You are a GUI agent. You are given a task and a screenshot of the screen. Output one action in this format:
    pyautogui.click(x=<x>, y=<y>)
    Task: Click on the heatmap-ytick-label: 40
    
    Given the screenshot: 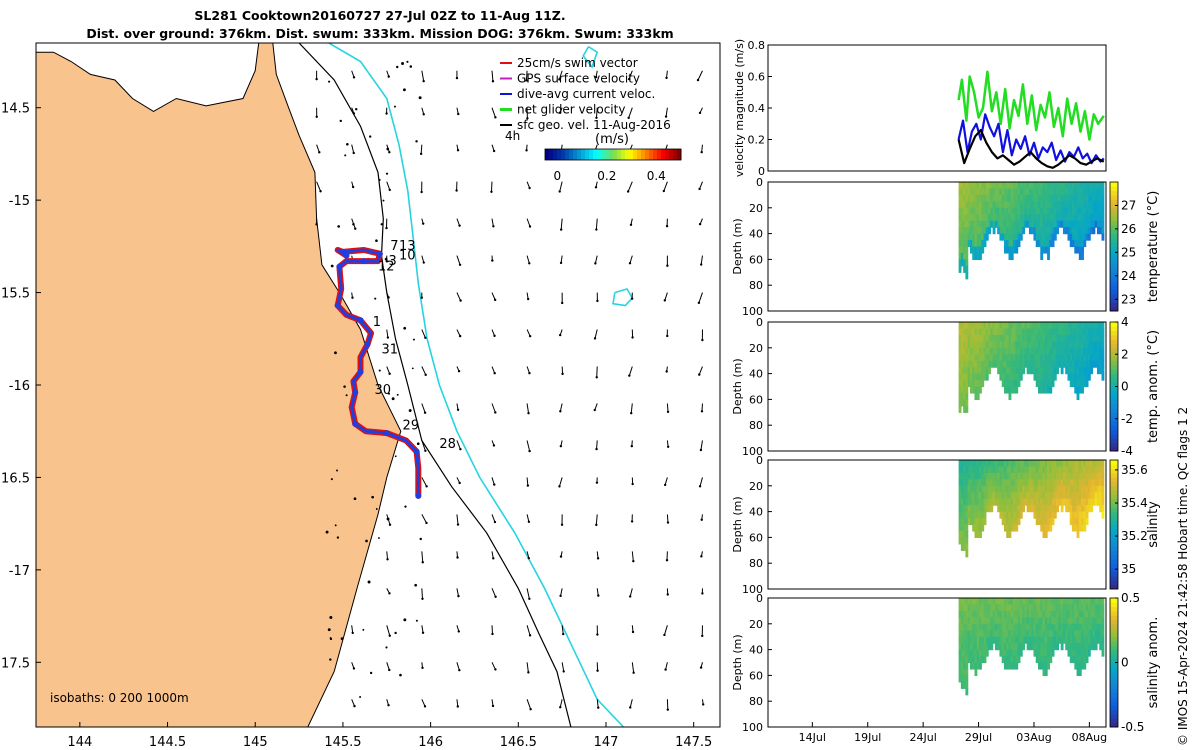 What is the action you would take?
    pyautogui.click(x=756, y=512)
    